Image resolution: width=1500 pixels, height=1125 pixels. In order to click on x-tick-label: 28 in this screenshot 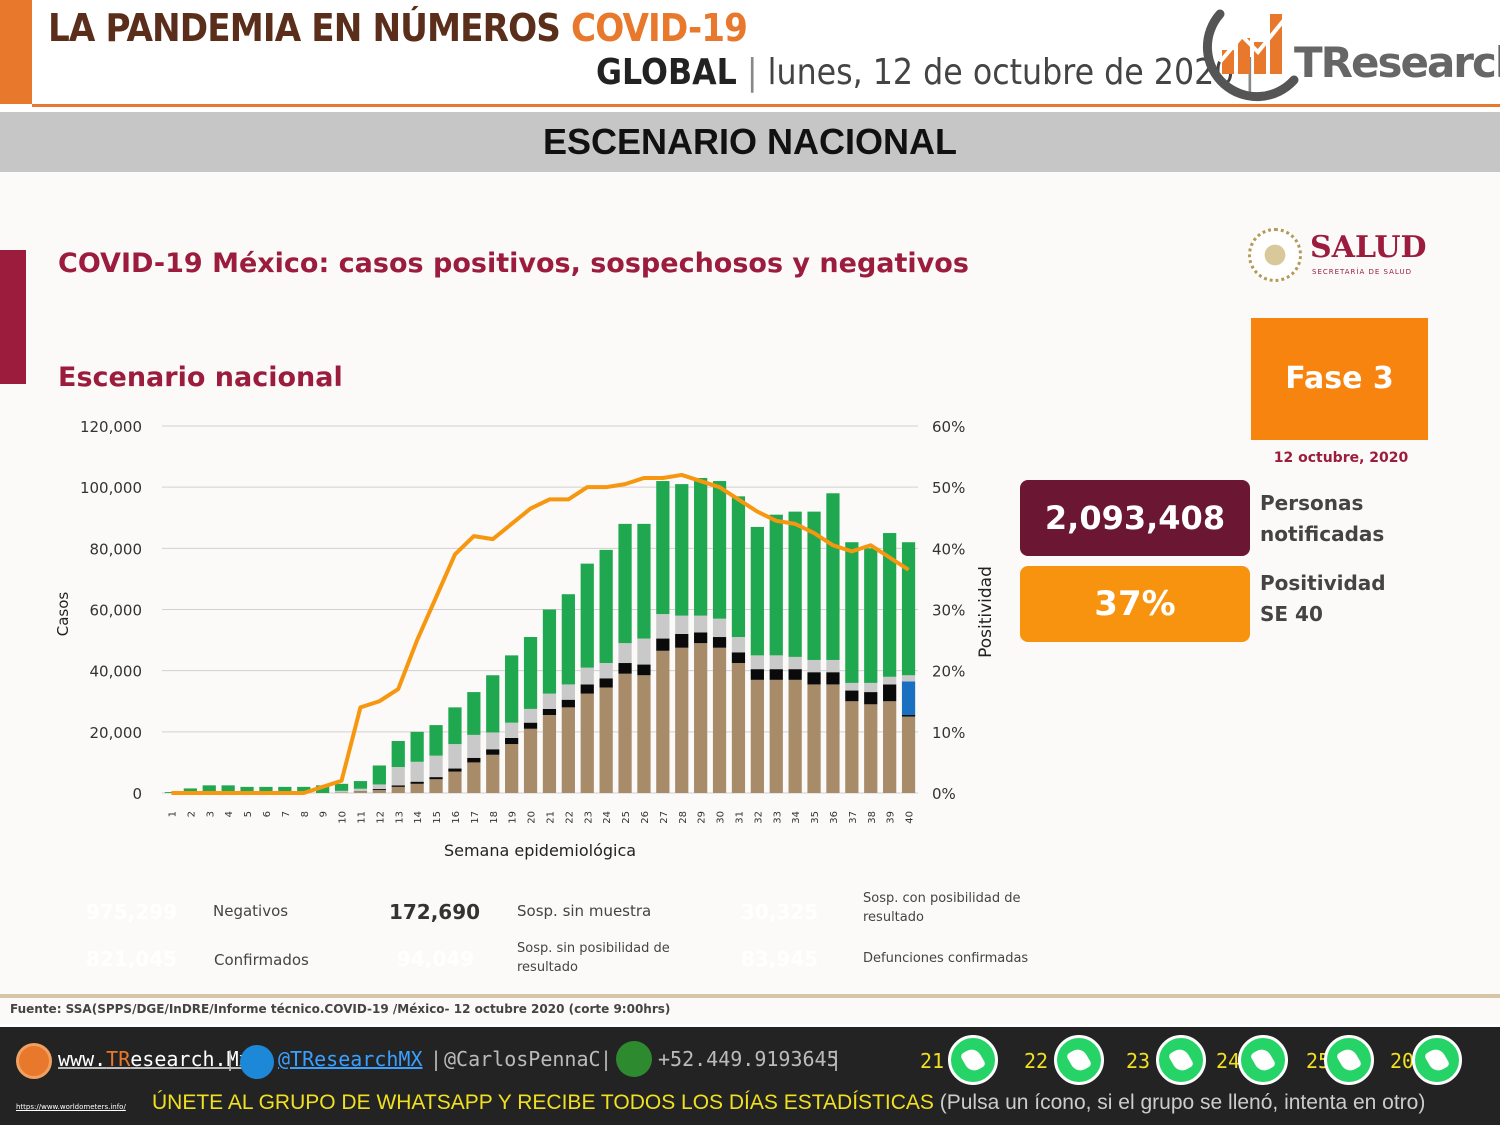, I will do `click(683, 817)`.